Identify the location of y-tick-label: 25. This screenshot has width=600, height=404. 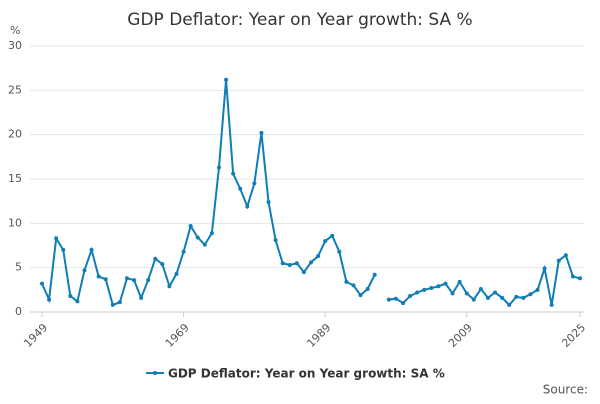
(15, 89).